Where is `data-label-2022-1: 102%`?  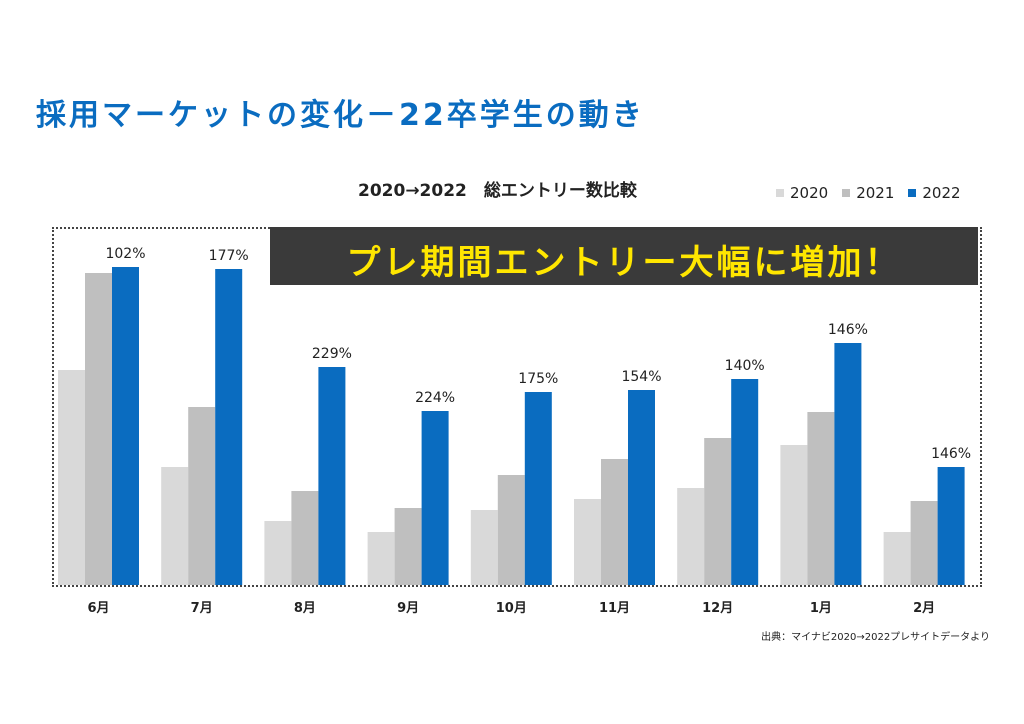 data-label-2022-1: 102% is located at coordinates (125, 254).